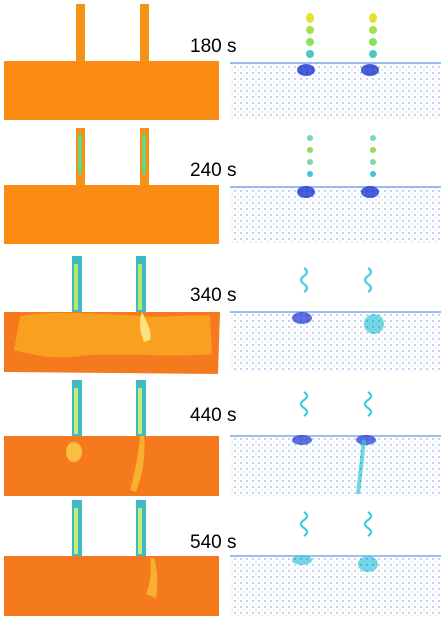 The width and height of the screenshot is (443, 620). What do you see at coordinates (213, 46) in the screenshot?
I see `time-label: 180 s` at bounding box center [213, 46].